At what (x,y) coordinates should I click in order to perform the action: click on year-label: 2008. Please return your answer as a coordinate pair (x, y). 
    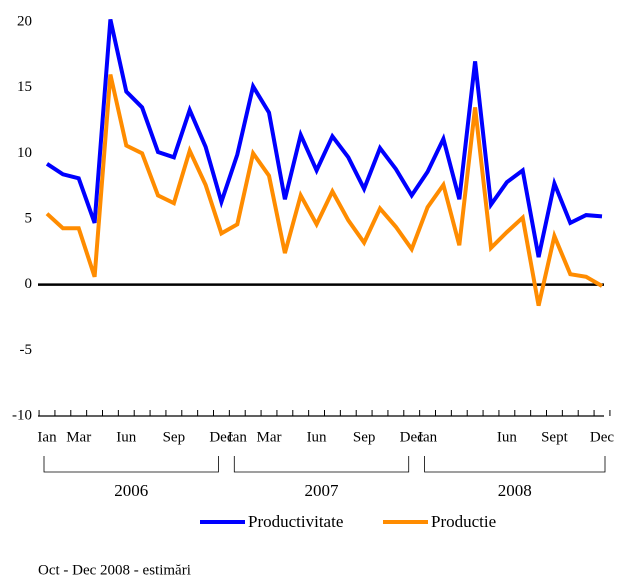
    Looking at the image, I should click on (515, 490).